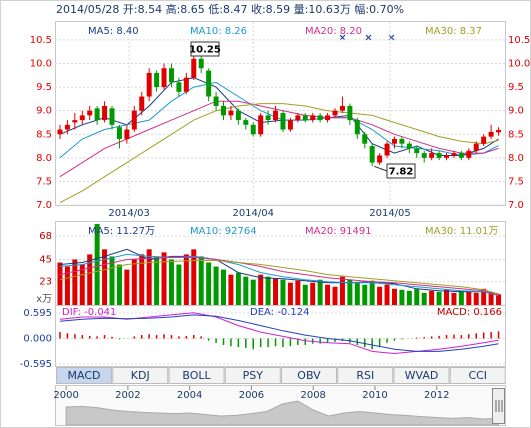  I want to click on tab-label: OBV, so click(309, 375).